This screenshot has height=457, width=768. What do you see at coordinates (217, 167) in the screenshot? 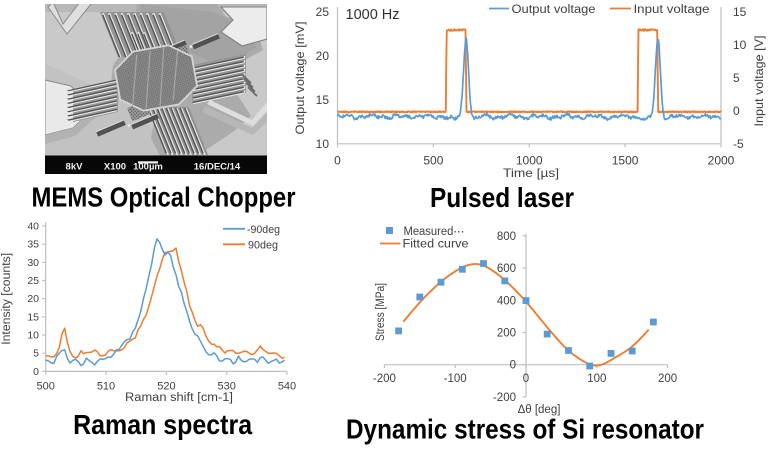
I see `svg-text: 16/DEC/14` at bounding box center [217, 167].